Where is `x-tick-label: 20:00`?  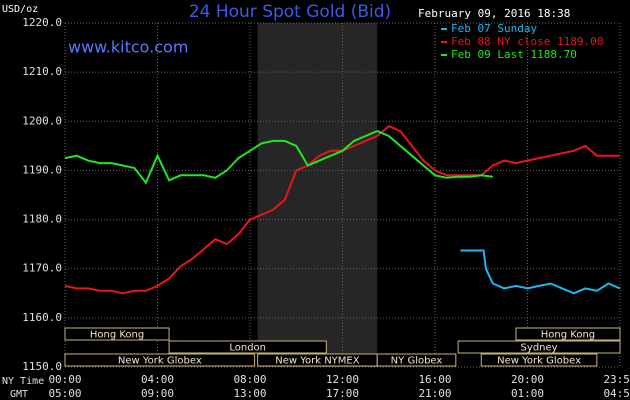 x-tick-label: 20:00 is located at coordinates (527, 379).